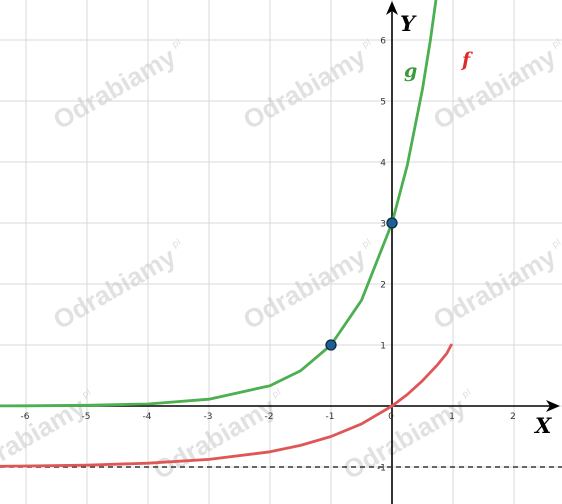 This screenshot has width=562, height=504. I want to click on x-axis-arrow-icon, so click(553, 406).